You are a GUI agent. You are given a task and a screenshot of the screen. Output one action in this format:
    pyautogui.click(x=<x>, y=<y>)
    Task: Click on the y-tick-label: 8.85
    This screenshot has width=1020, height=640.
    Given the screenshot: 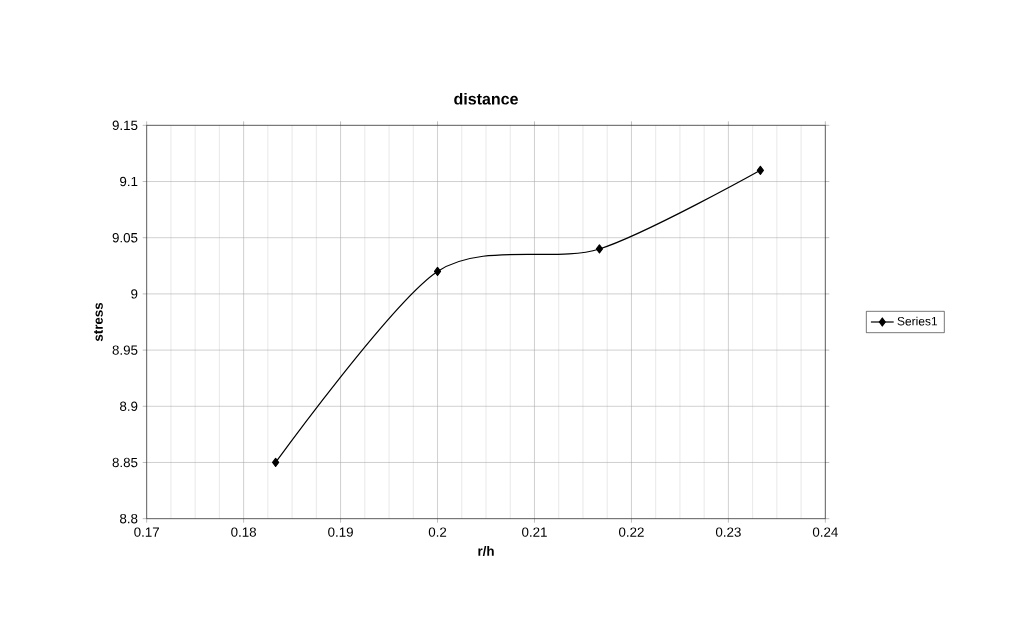 What is the action you would take?
    pyautogui.click(x=125, y=462)
    